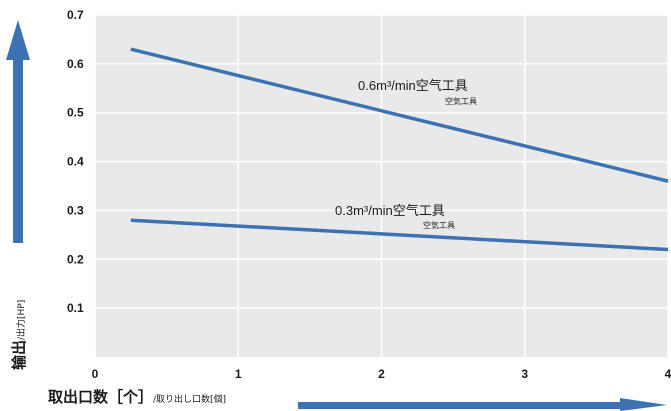 This screenshot has height=411, width=671. What do you see at coordinates (75, 15) in the screenshot?
I see `y-tick-label: 0.7` at bounding box center [75, 15].